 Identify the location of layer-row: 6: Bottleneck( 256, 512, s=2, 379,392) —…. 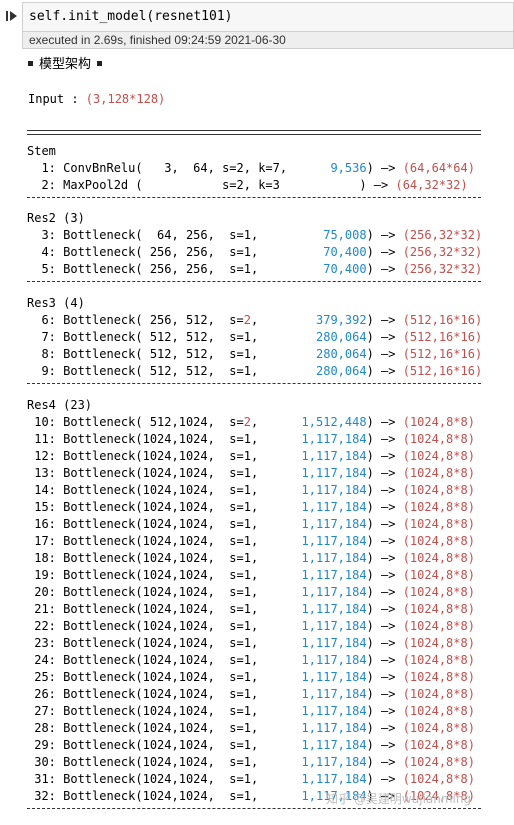
(254, 320).